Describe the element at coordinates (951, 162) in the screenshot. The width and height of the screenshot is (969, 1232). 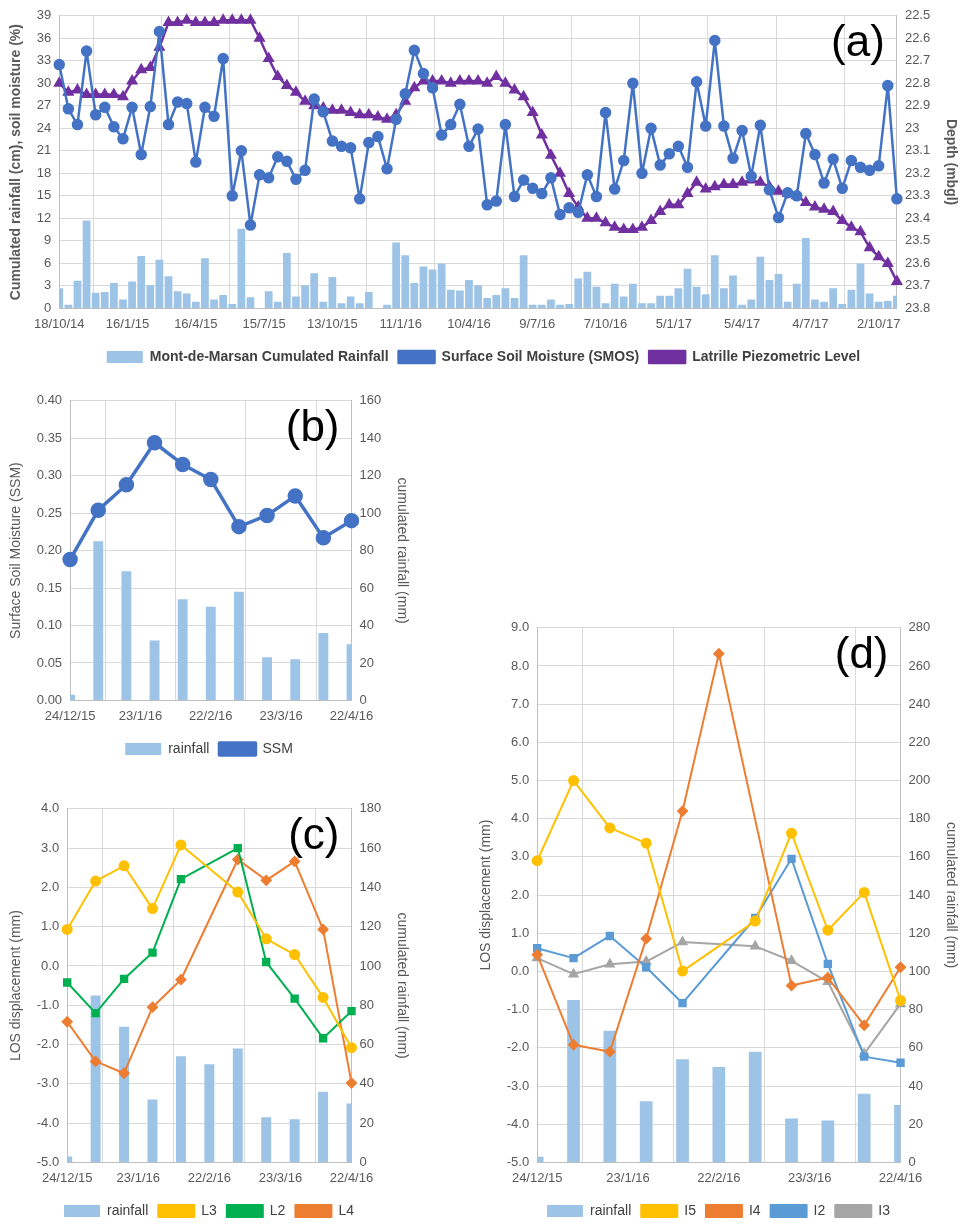
I see `y2-axis-title: Depth (mbgl)` at that location.